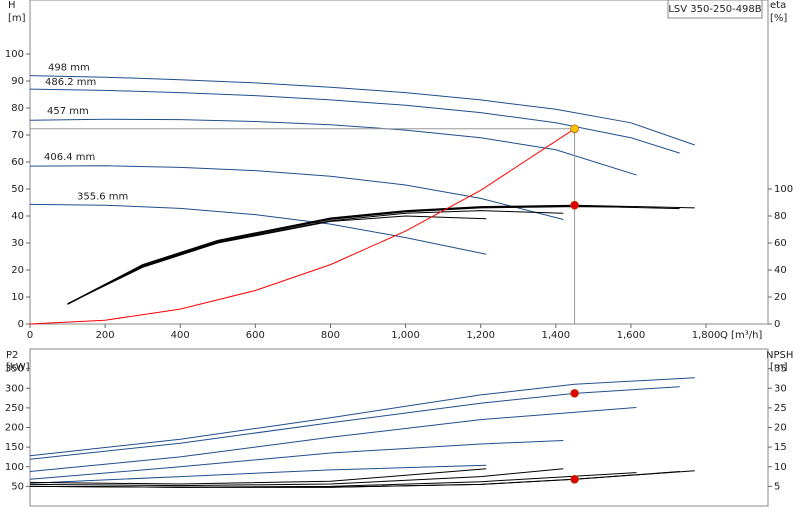 The image size is (800, 520). Describe the element at coordinates (780, 408) in the screenshot. I see `y2-tick-label: 25` at that location.